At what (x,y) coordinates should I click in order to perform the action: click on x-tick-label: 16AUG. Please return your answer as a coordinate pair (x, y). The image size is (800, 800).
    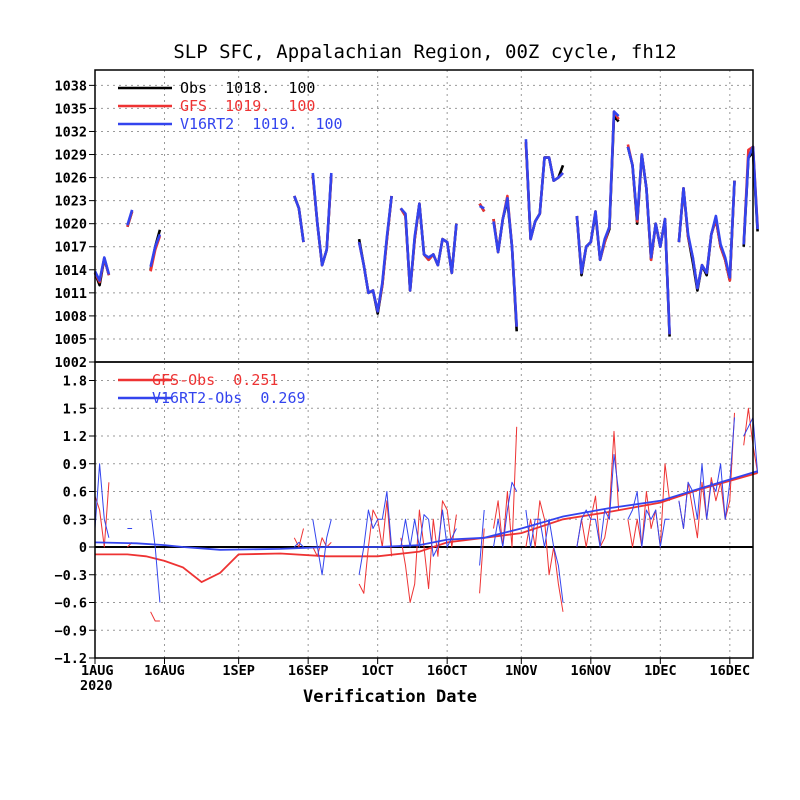
    Looking at the image, I should click on (164, 671).